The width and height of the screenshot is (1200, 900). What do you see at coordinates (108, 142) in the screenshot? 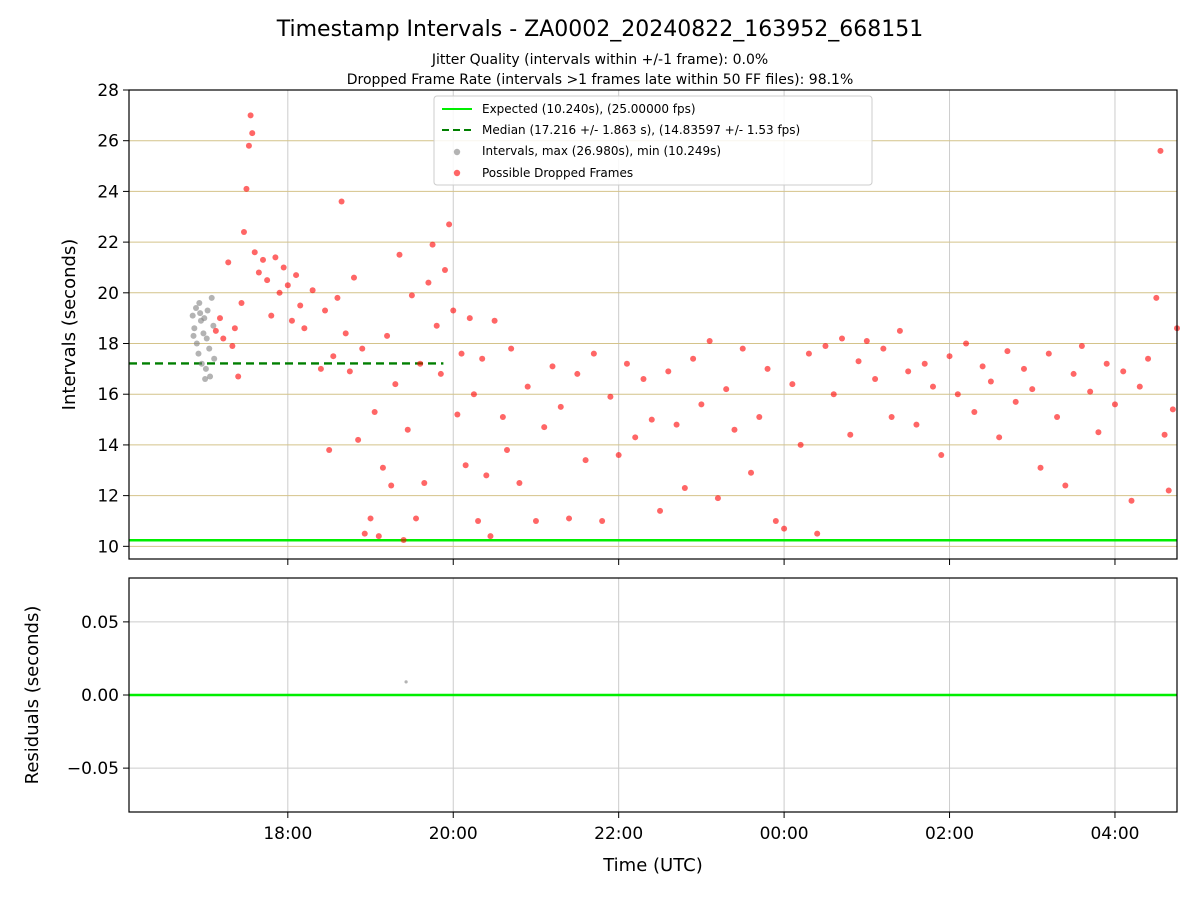
I see `y-tick-label: 26` at bounding box center [108, 142].